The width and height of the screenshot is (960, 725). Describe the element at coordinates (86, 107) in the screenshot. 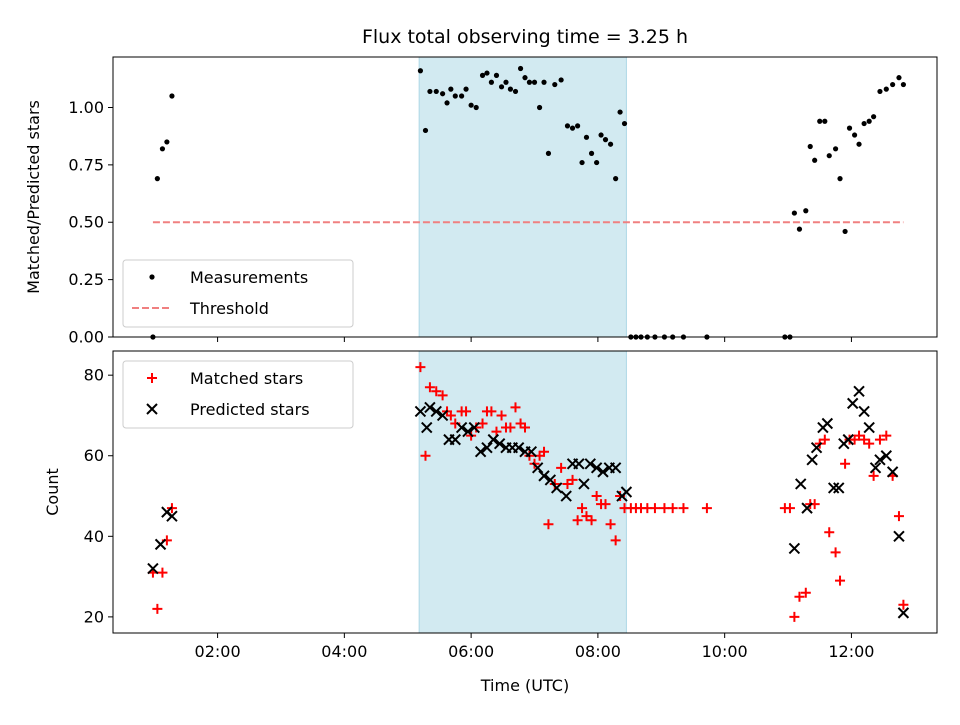

I see `y-tick-label: 1.00` at that location.